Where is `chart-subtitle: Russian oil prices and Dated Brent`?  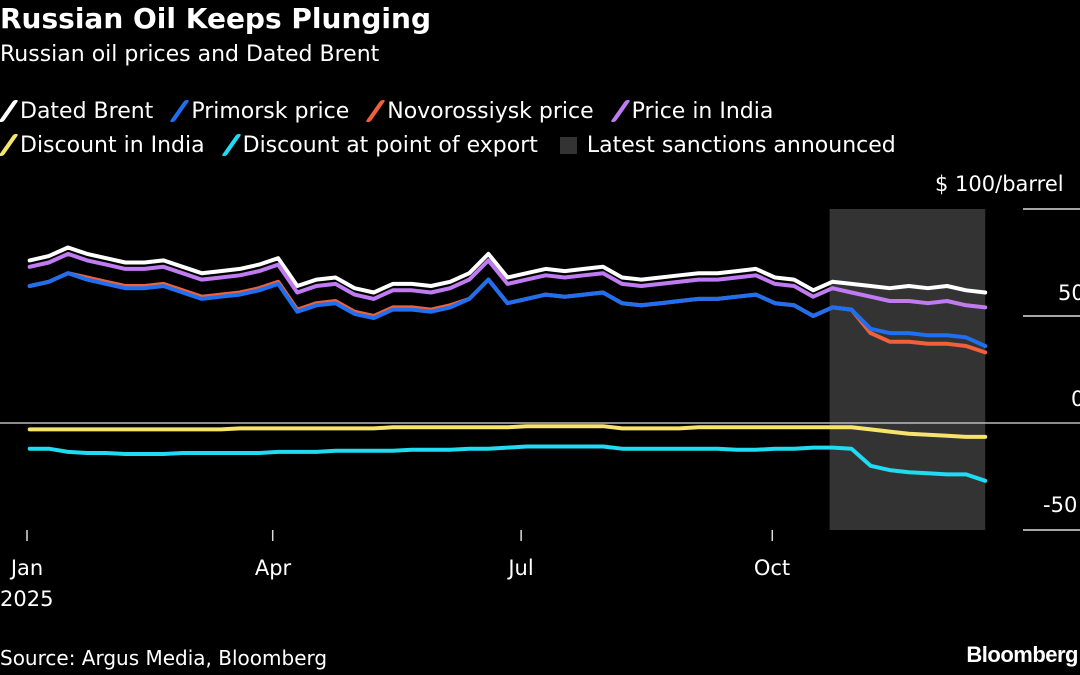
chart-subtitle: Russian oil prices and Dated Brent is located at coordinates (190, 54).